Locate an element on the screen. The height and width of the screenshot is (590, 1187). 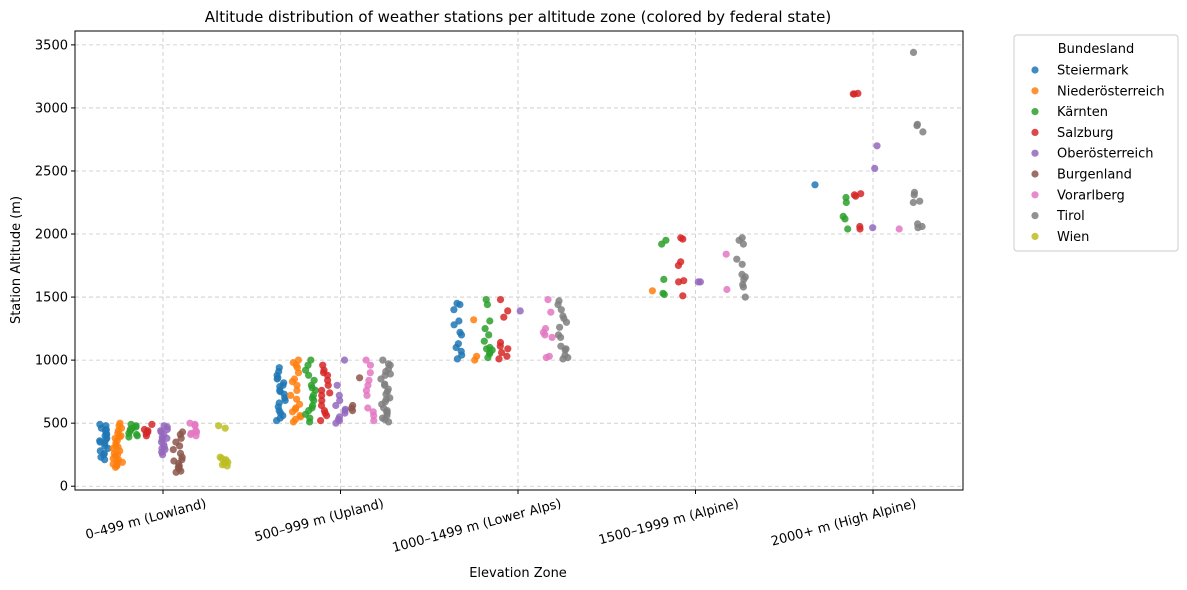
y-tick-label: 2500 is located at coordinates (51, 171).